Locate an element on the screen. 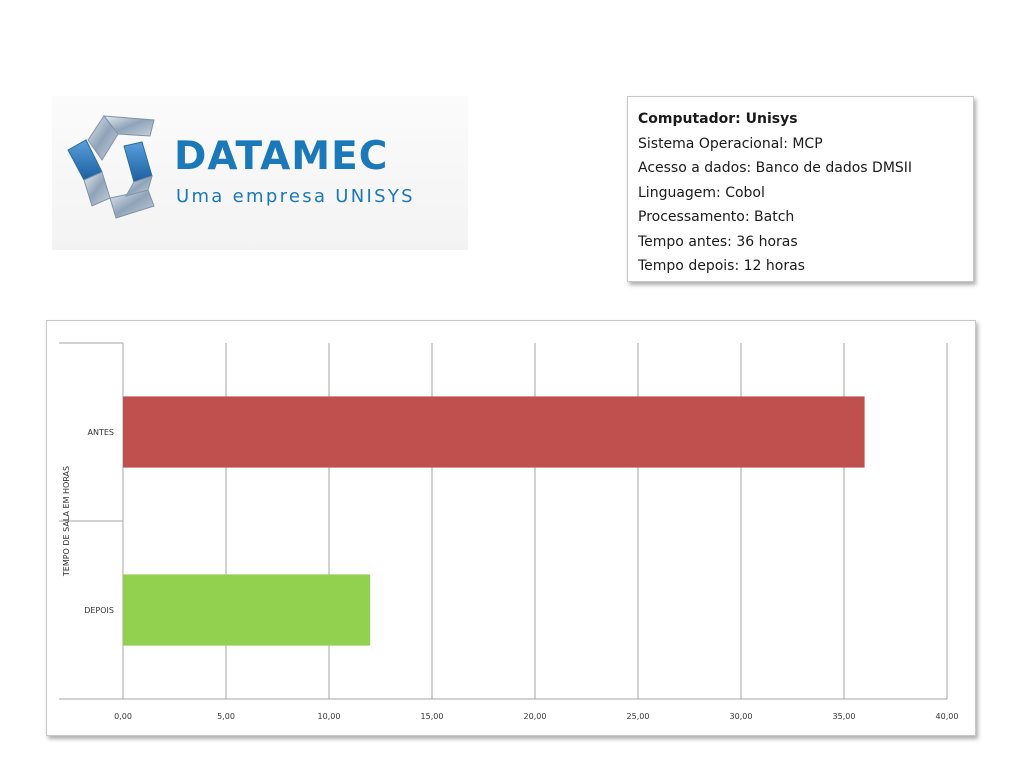 The image size is (1024, 768). x-tick-label: 5,00 is located at coordinates (226, 716).